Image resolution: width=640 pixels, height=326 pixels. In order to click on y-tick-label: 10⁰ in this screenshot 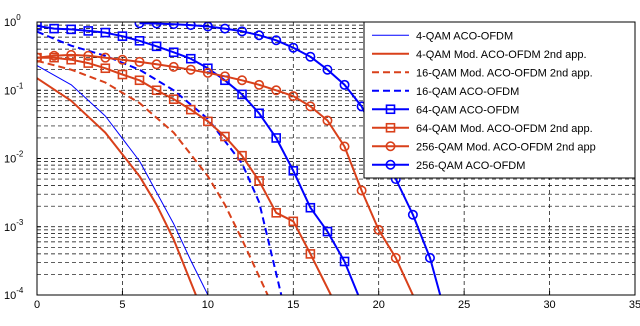, I will do `click(12, 21)`.